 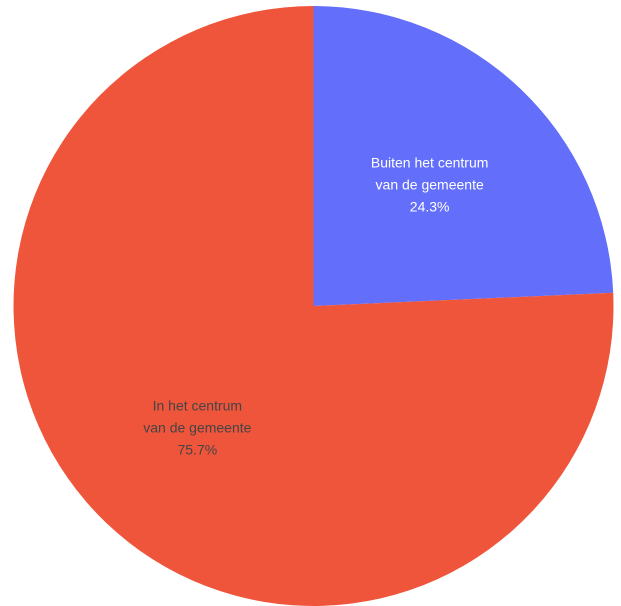 I want to click on pie-slice-label-1: Buiten het centrum van de gemeente 24.3%, so click(x=430, y=185).